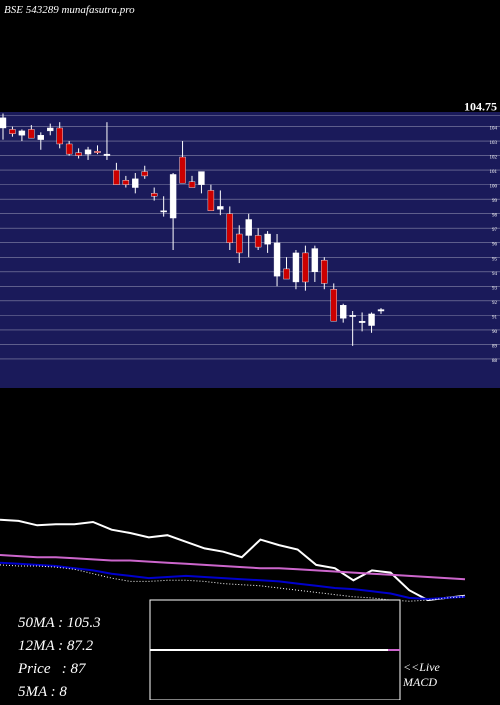  Describe the element at coordinates (495, 288) in the screenshot. I see `y-tick-label: 93` at that location.